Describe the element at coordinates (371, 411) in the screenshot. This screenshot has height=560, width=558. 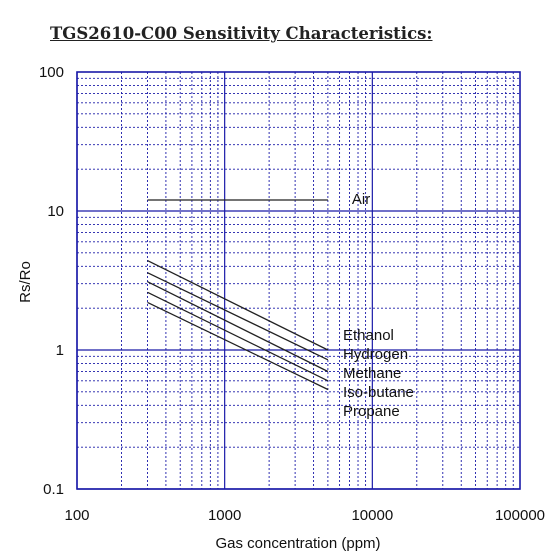
I see `series-label-propane: Propane` at that location.